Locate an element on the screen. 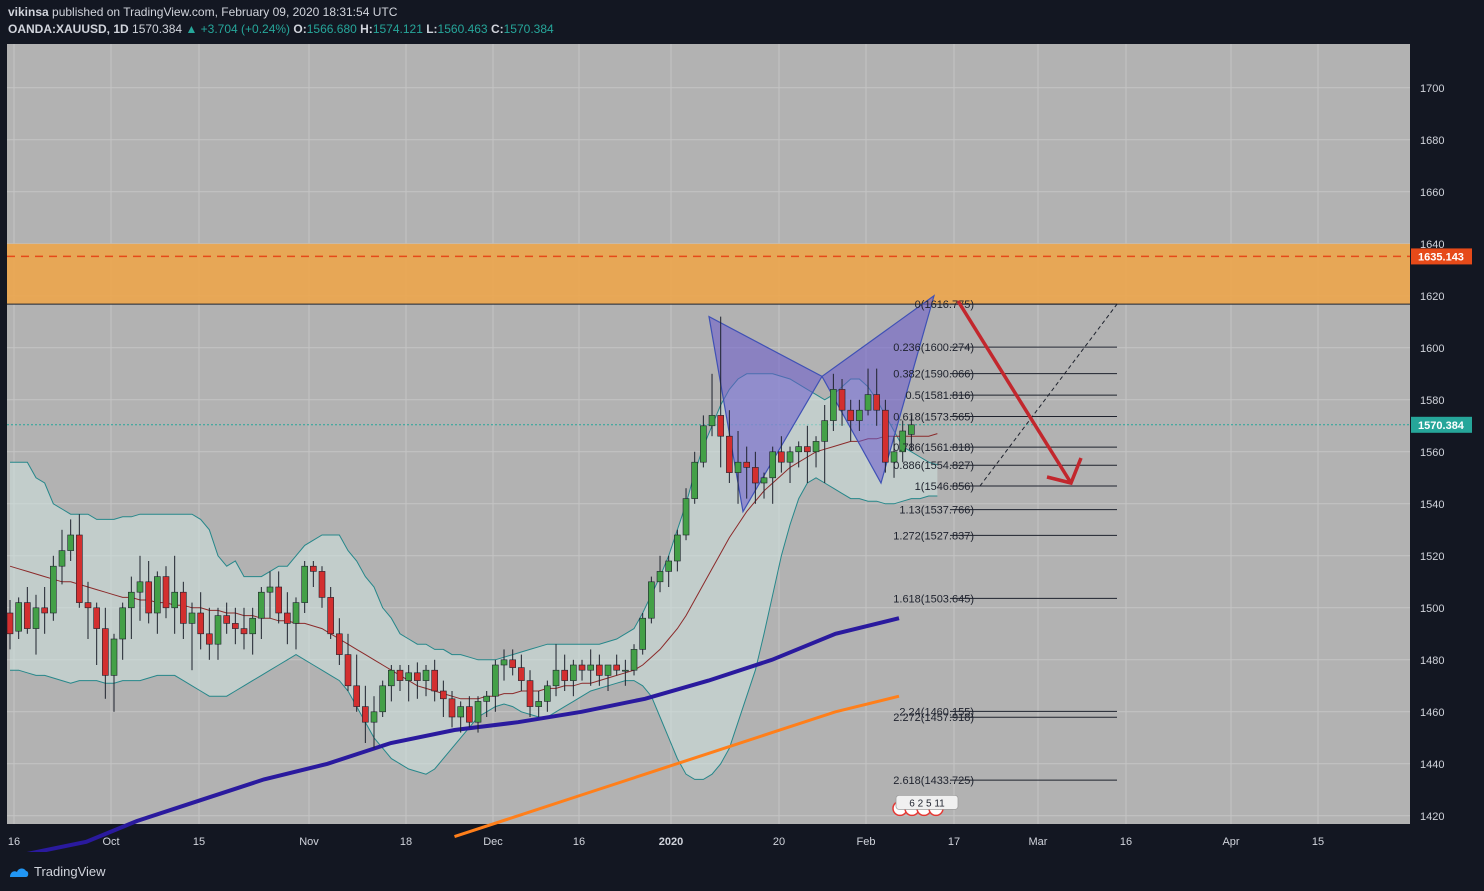  time-axis: 16 Oct 15 Nov 18 Dec 16 2020 20 Feb 17 Mar 16 Apr 15 is located at coordinates (666, 842).